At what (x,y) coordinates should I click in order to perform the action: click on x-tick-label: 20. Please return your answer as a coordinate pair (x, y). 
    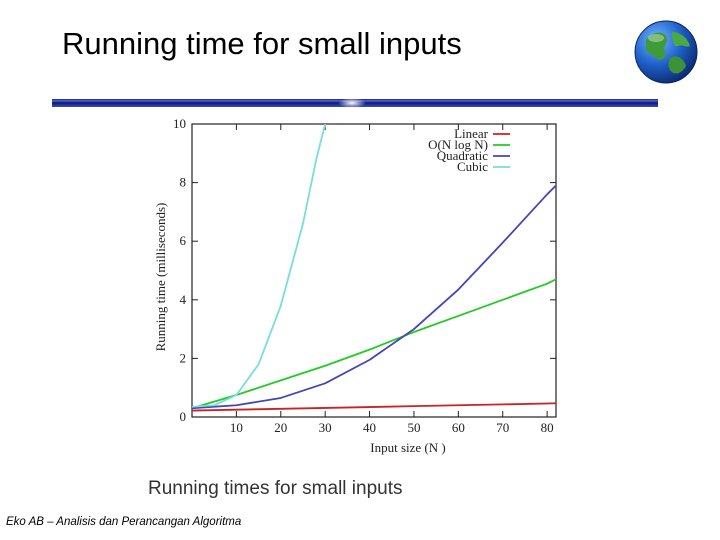
    Looking at the image, I should click on (280, 427).